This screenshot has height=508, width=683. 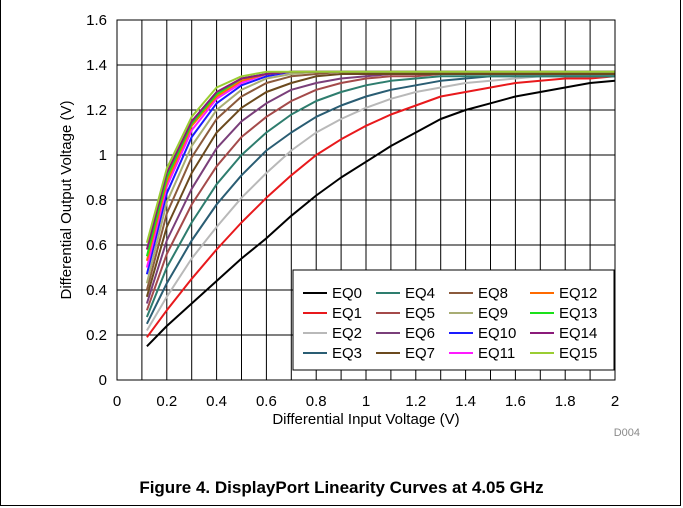 What do you see at coordinates (493, 313) in the screenshot?
I see `legend-label-eq9: EQ9` at bounding box center [493, 313].